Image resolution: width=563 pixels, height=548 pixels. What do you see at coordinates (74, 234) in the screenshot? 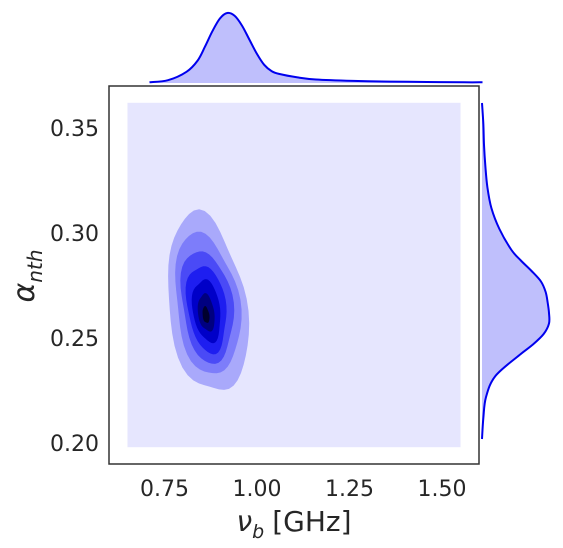
I see `y-tick-label: 0.30` at bounding box center [74, 234].